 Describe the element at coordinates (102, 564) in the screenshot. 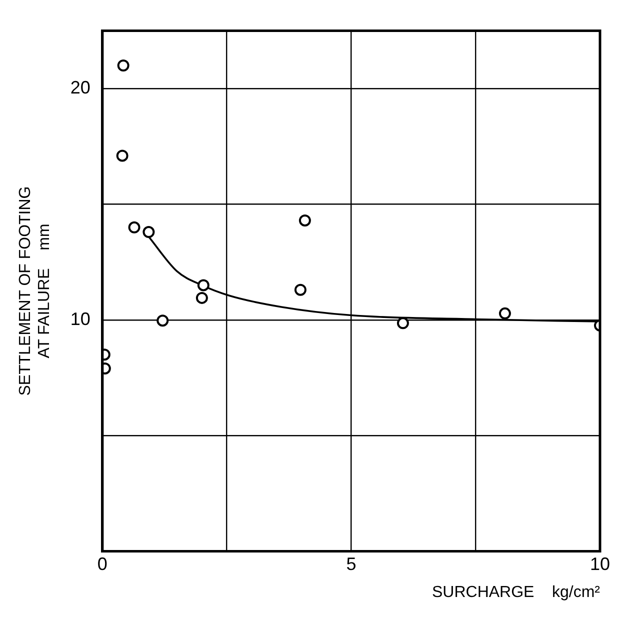

I see `x-tick-label: 0` at that location.